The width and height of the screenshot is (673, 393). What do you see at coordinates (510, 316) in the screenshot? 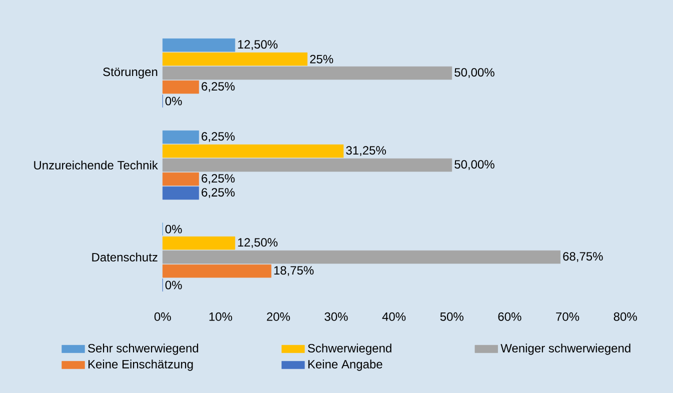
I see `x-tick-label: 60%` at bounding box center [510, 316].